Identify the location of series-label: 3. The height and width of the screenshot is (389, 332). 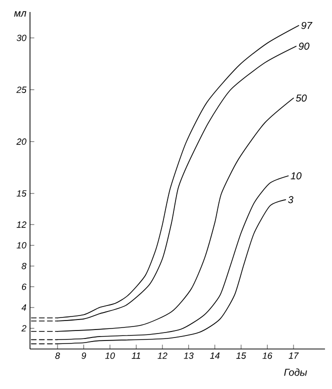
(291, 200).